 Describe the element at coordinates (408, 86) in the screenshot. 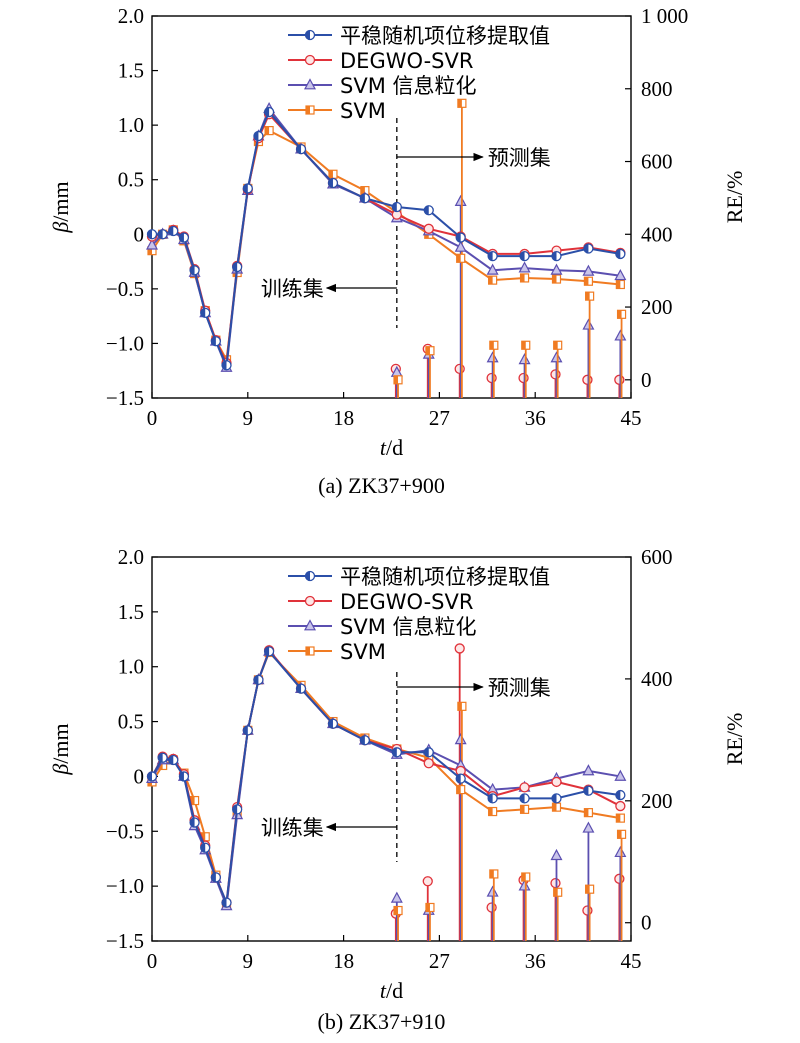

I see `legend-label: SVM 信息粒化` at that location.